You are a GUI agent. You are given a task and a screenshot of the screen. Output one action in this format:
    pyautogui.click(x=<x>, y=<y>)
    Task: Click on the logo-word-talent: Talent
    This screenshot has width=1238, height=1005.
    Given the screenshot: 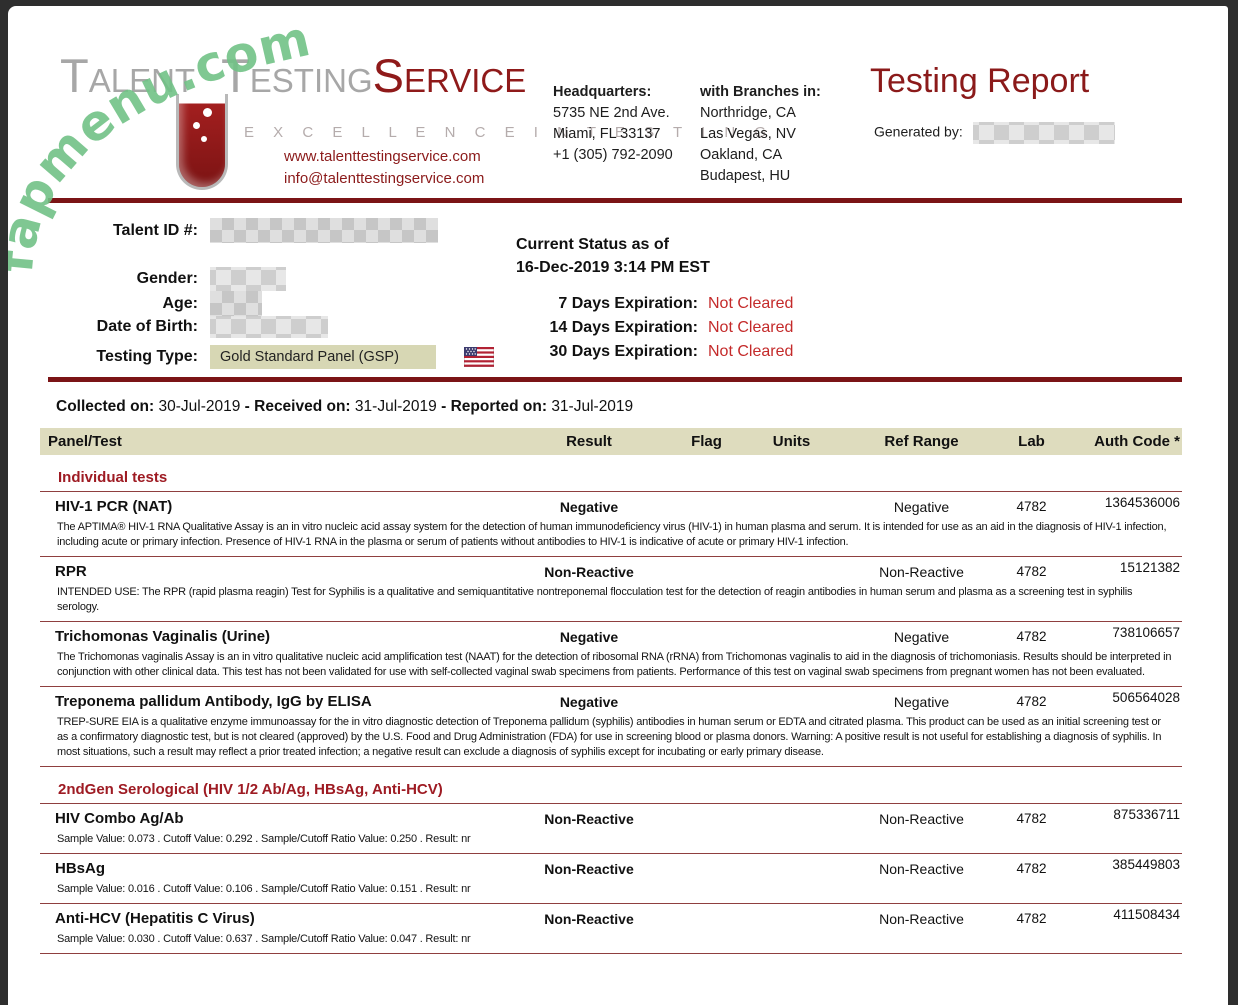 What is the action you would take?
    pyautogui.click(x=128, y=75)
    